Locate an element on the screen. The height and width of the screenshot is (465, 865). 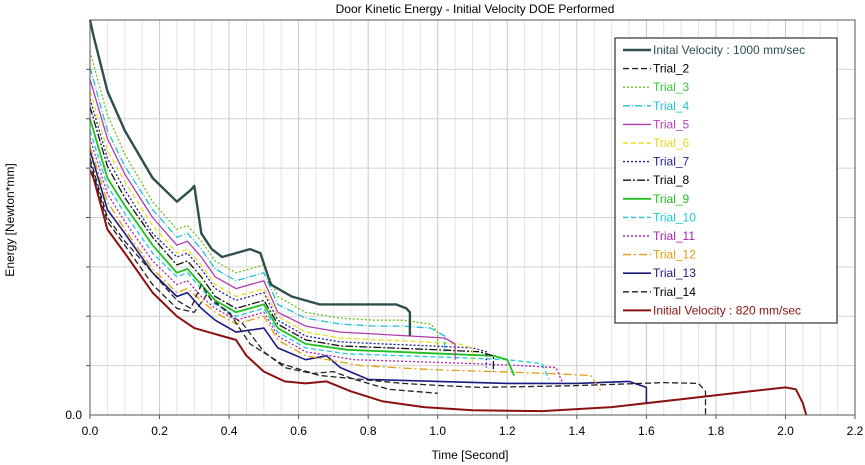
x-tick-label: 1.2 is located at coordinates (507, 431).